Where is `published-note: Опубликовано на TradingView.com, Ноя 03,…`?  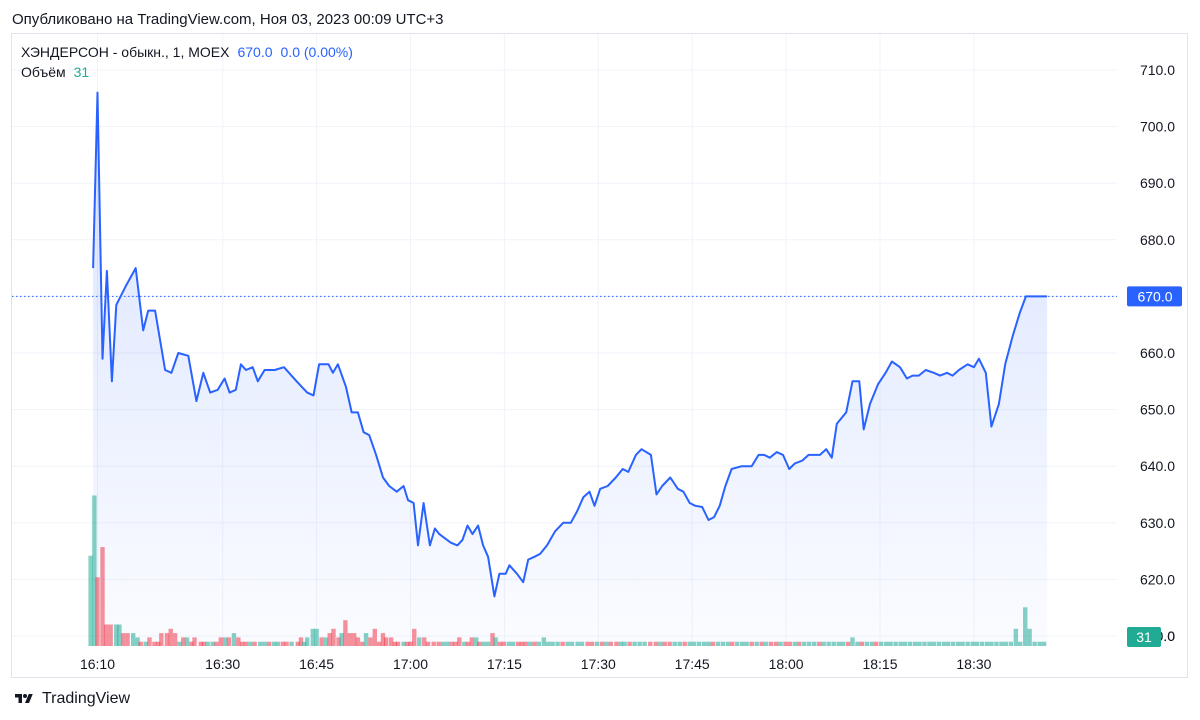 published-note: Опубликовано на TradingView.com, Ноя 03,… is located at coordinates (228, 19).